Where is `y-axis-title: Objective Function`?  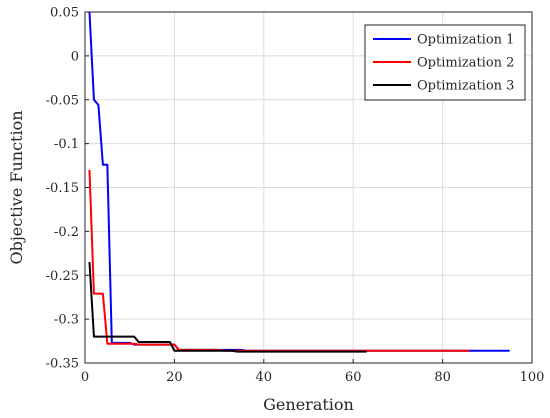 y-axis-title: Objective Function is located at coordinates (16, 187).